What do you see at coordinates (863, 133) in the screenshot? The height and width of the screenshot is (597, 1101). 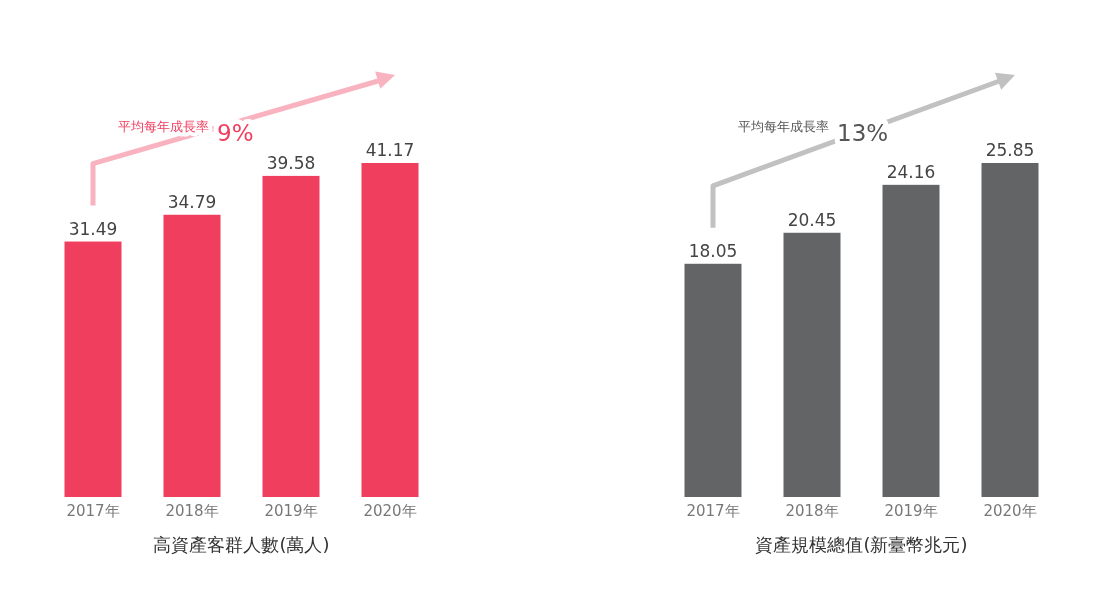 I see `text: 13%` at bounding box center [863, 133].